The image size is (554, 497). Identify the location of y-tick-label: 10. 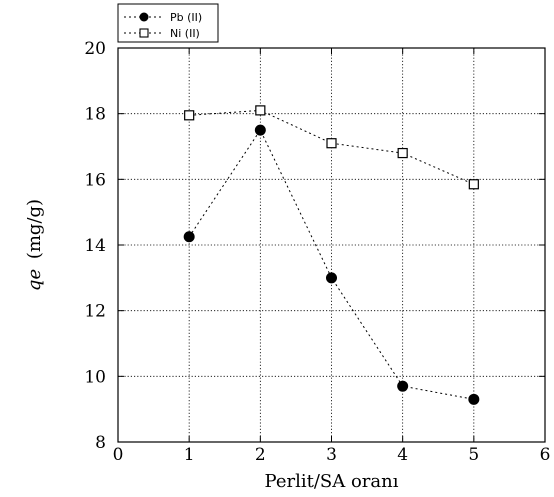
(95, 377).